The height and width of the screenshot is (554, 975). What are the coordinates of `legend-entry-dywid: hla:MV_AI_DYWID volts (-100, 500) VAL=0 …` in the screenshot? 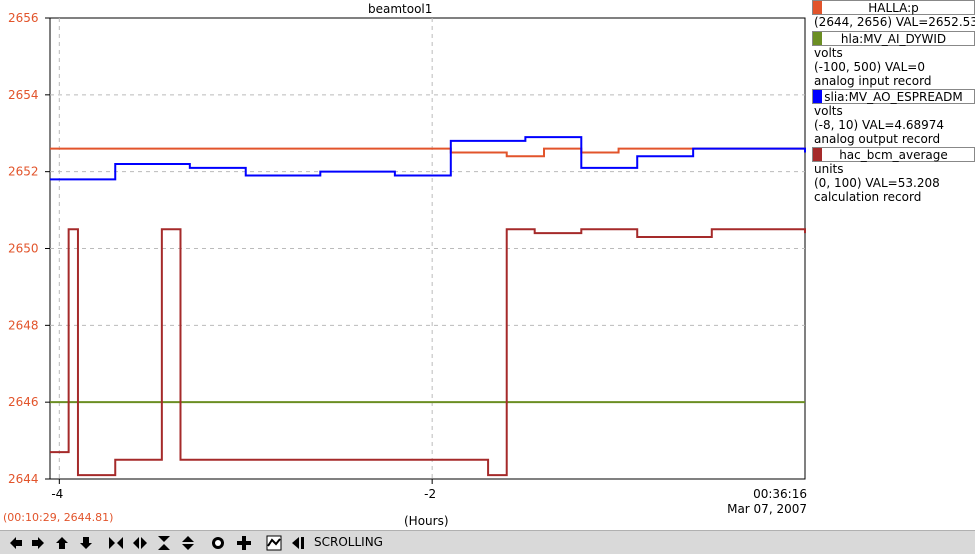 It's located at (891, 59).